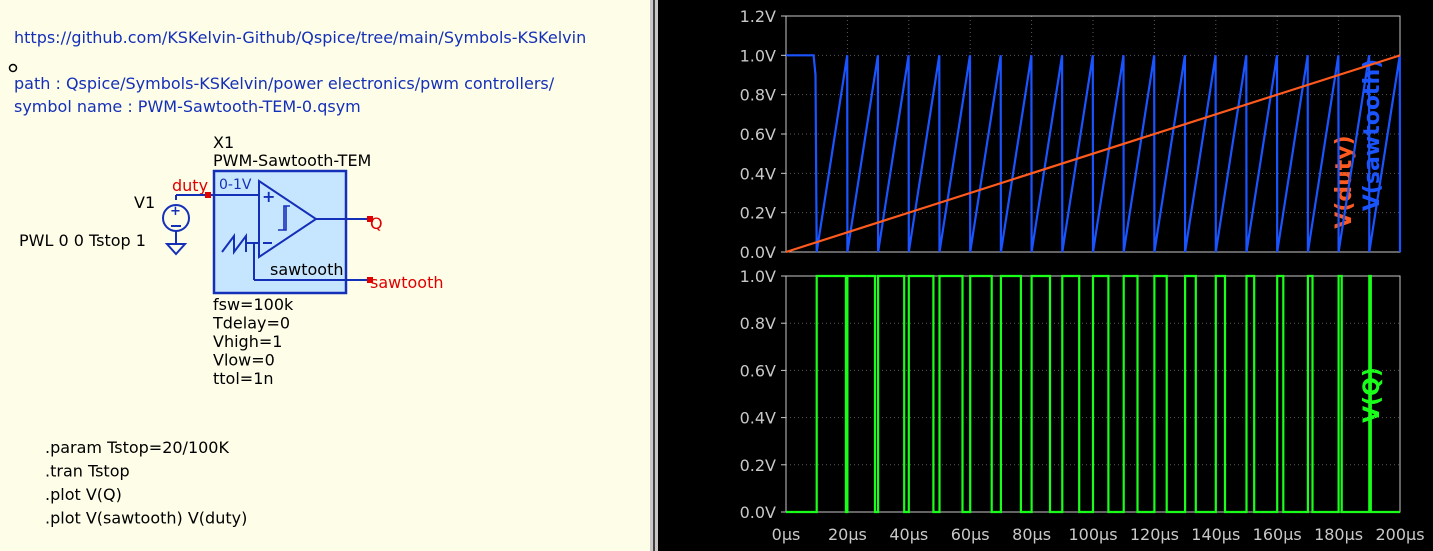  I want to click on x-tick-label: 80µs, so click(1031, 534).